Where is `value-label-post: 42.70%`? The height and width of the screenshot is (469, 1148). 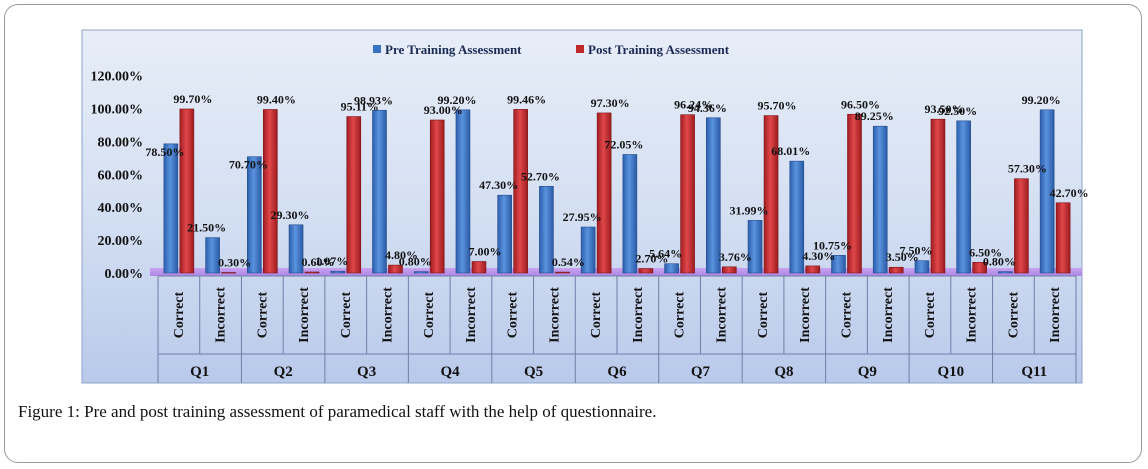 value-label-post: 42.70% is located at coordinates (1069, 193).